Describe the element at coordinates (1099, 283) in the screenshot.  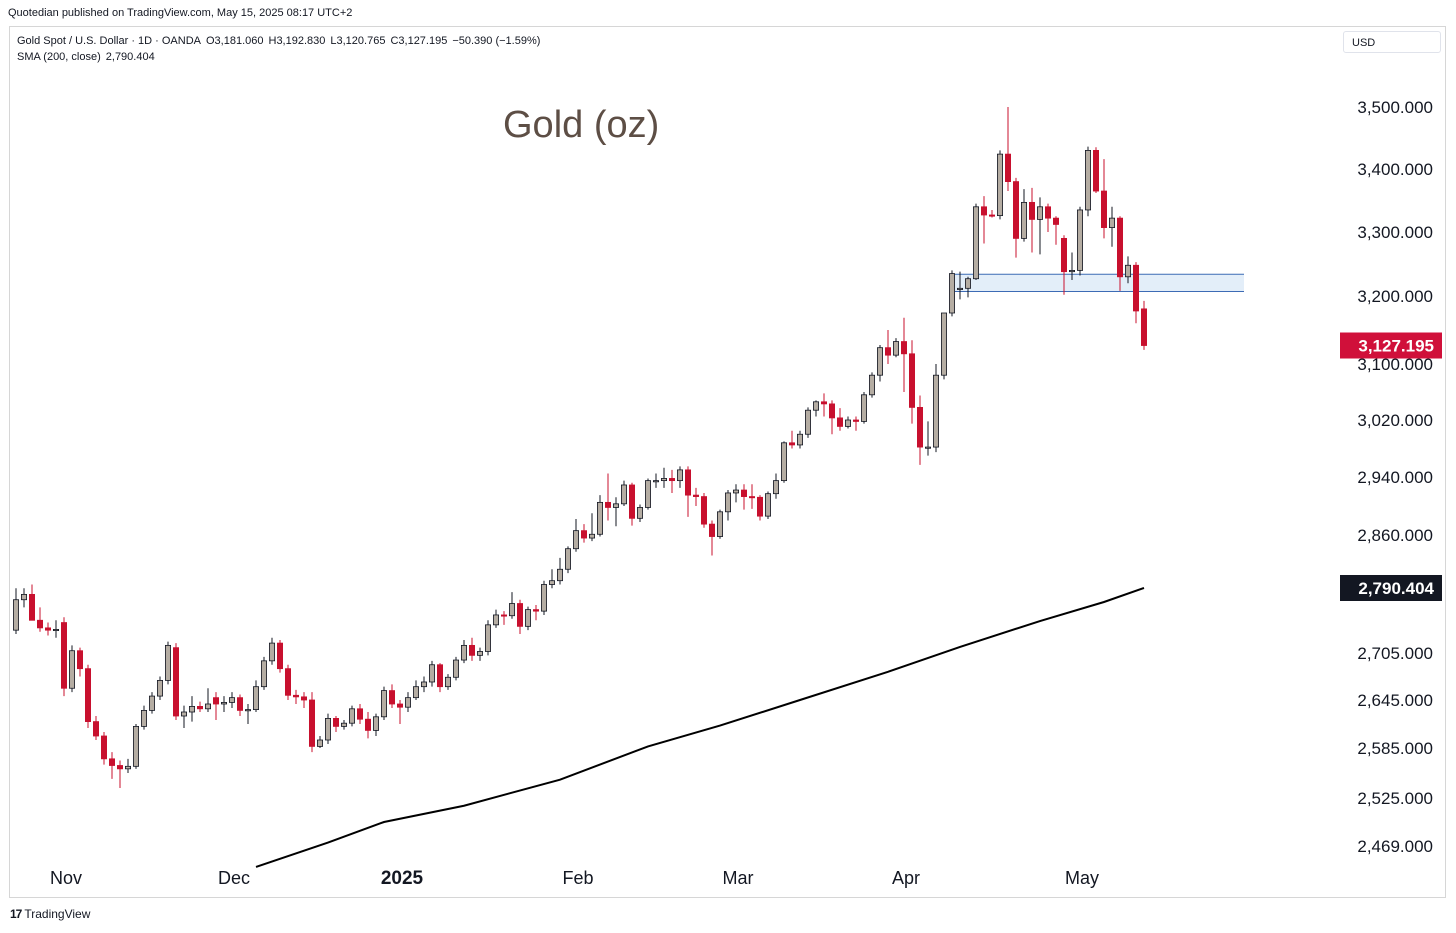
I see `support-zone` at that location.